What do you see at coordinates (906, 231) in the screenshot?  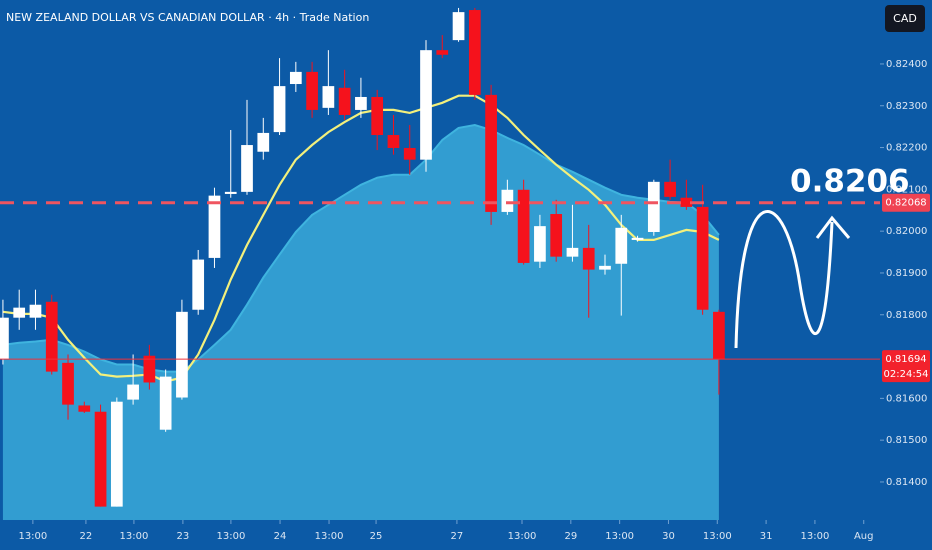 I see `y-tick-label: 0.82000` at bounding box center [906, 231].